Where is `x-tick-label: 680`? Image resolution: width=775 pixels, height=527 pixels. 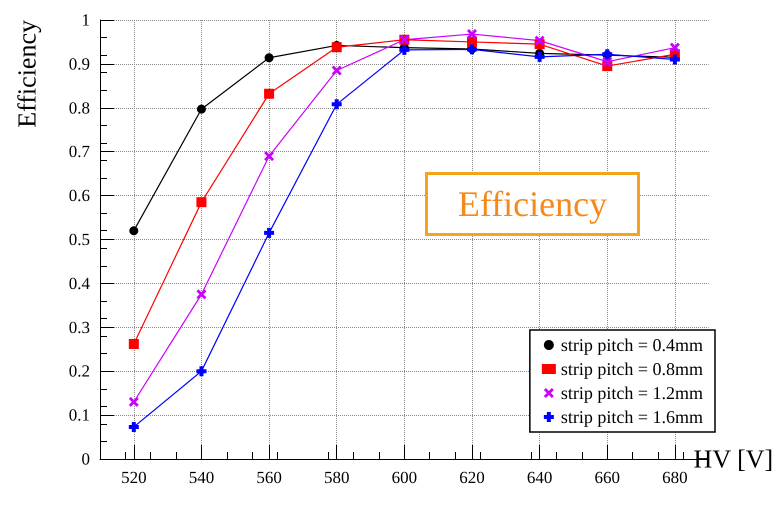
x-tick-label: 680 is located at coordinates (675, 477).